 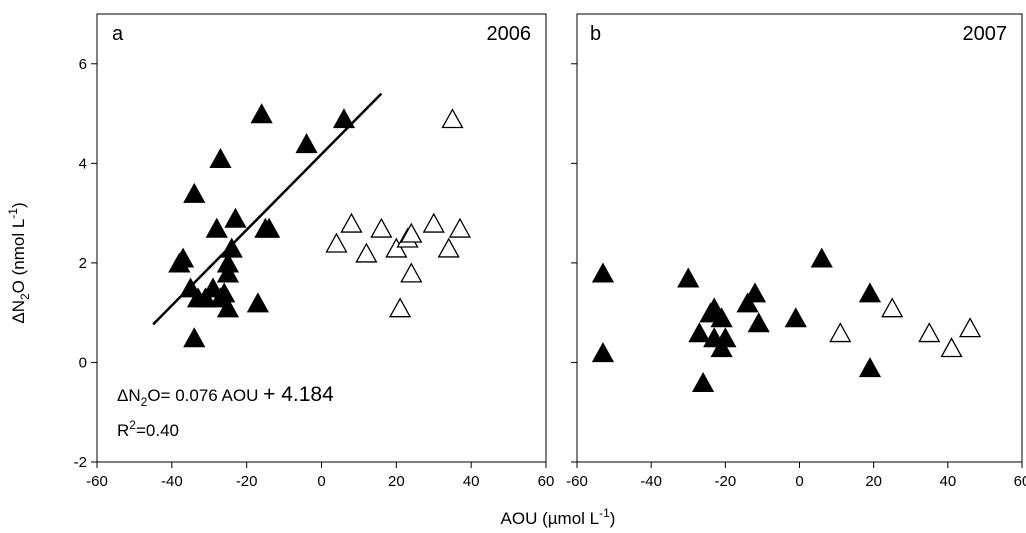 I want to click on y-axis-title: ΔN2O (nmol L-1), so click(x=19, y=262).